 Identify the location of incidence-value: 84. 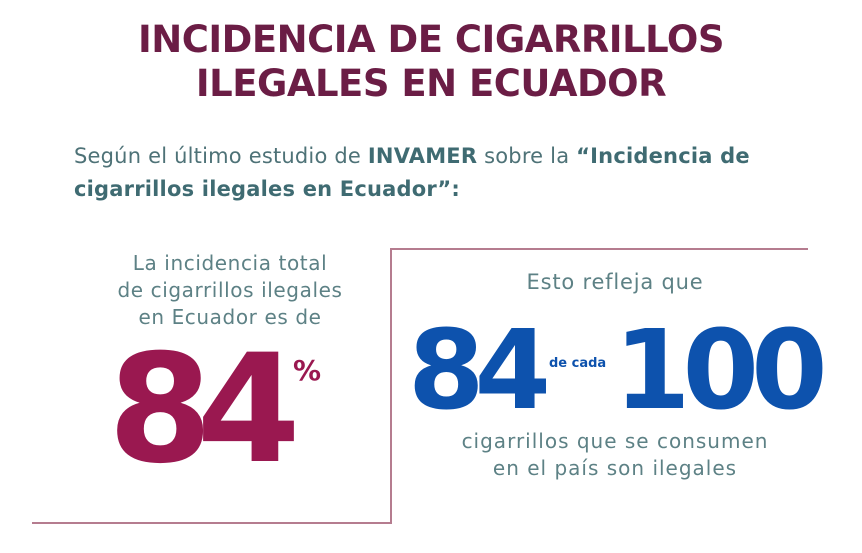
(204, 410).